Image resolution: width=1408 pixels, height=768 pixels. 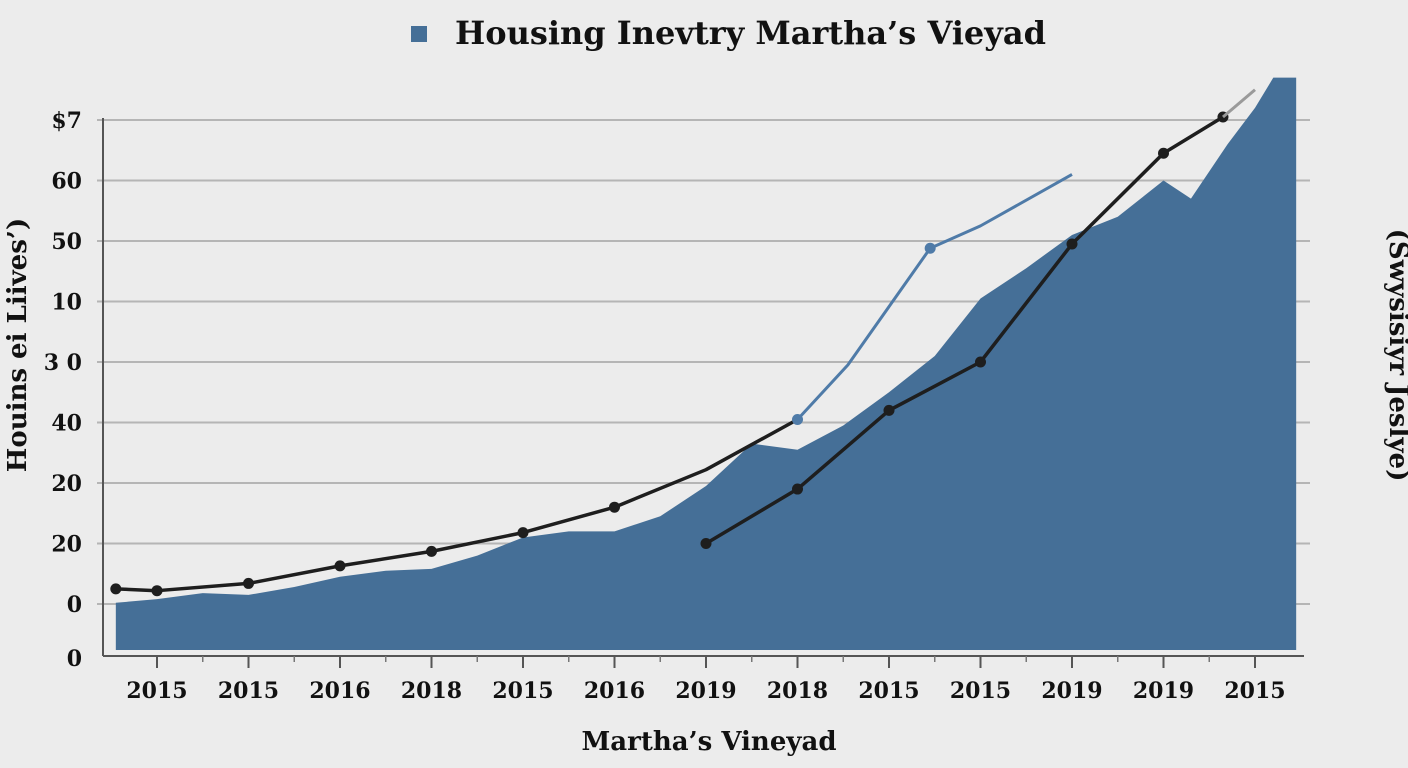 What do you see at coordinates (66, 182) in the screenshot?
I see `y-tick-label: 60` at bounding box center [66, 182].